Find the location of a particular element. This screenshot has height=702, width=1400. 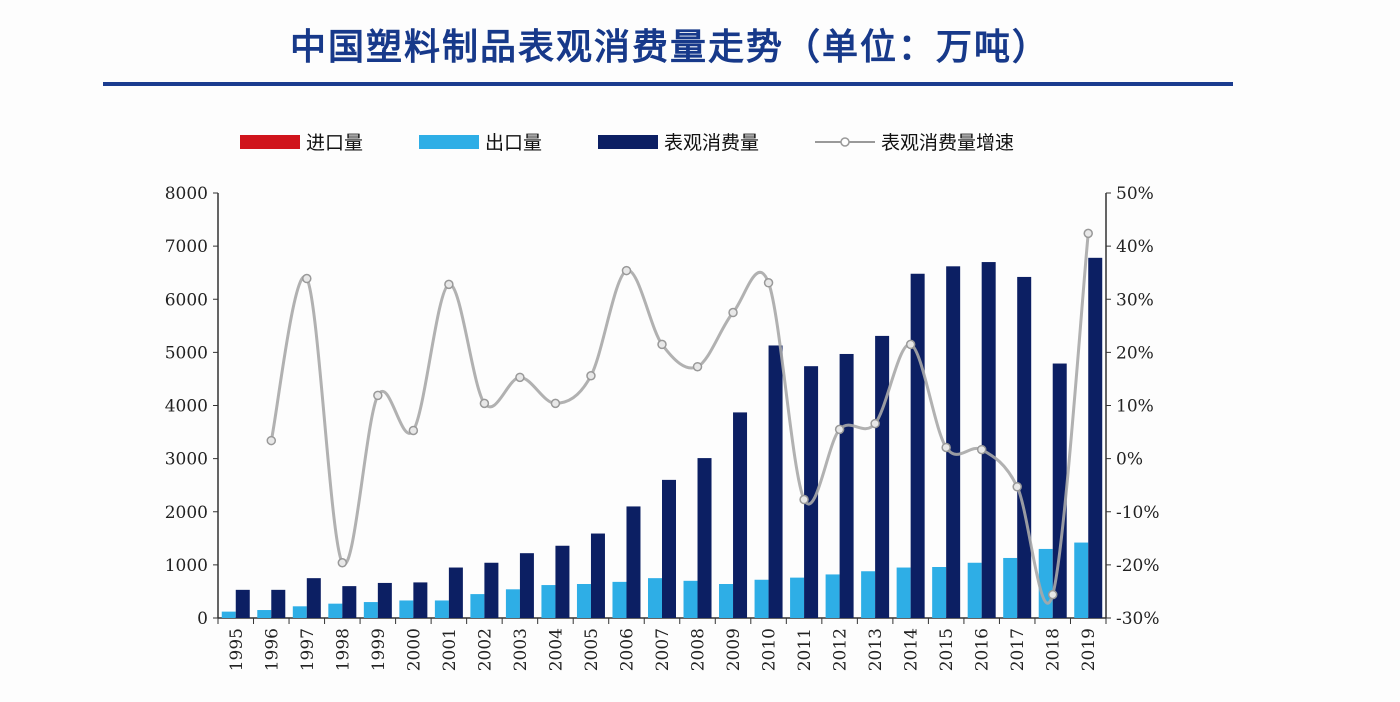

legend-item-consumption: 表观消费量 is located at coordinates (678, 141).